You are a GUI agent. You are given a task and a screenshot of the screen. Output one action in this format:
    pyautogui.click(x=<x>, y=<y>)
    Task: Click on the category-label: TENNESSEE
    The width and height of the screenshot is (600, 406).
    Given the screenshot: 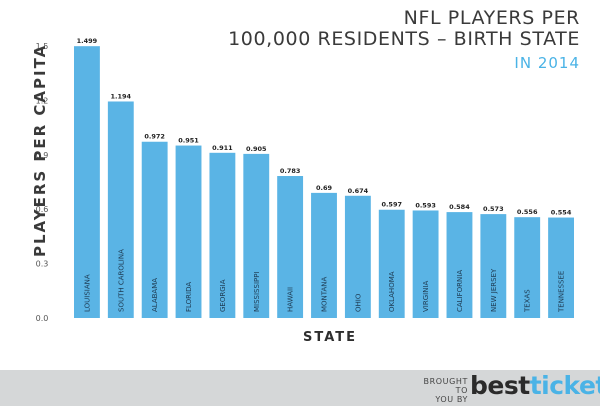 What is the action you would take?
    pyautogui.click(x=562, y=292)
    